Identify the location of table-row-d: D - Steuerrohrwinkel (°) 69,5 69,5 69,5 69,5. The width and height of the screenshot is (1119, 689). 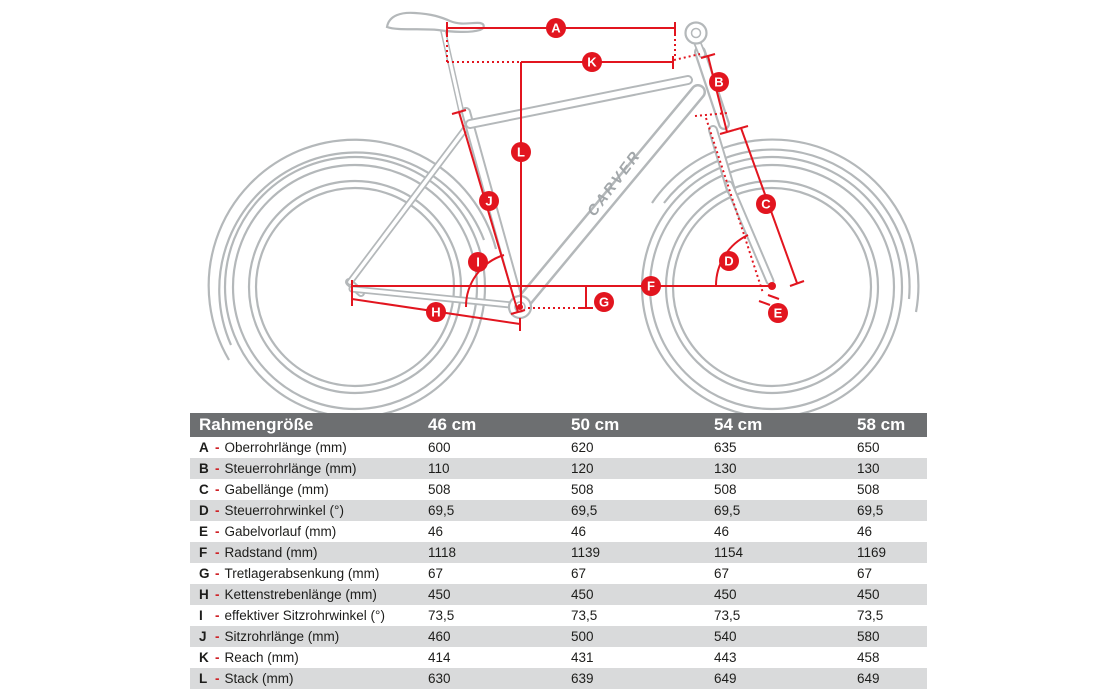
(558, 510).